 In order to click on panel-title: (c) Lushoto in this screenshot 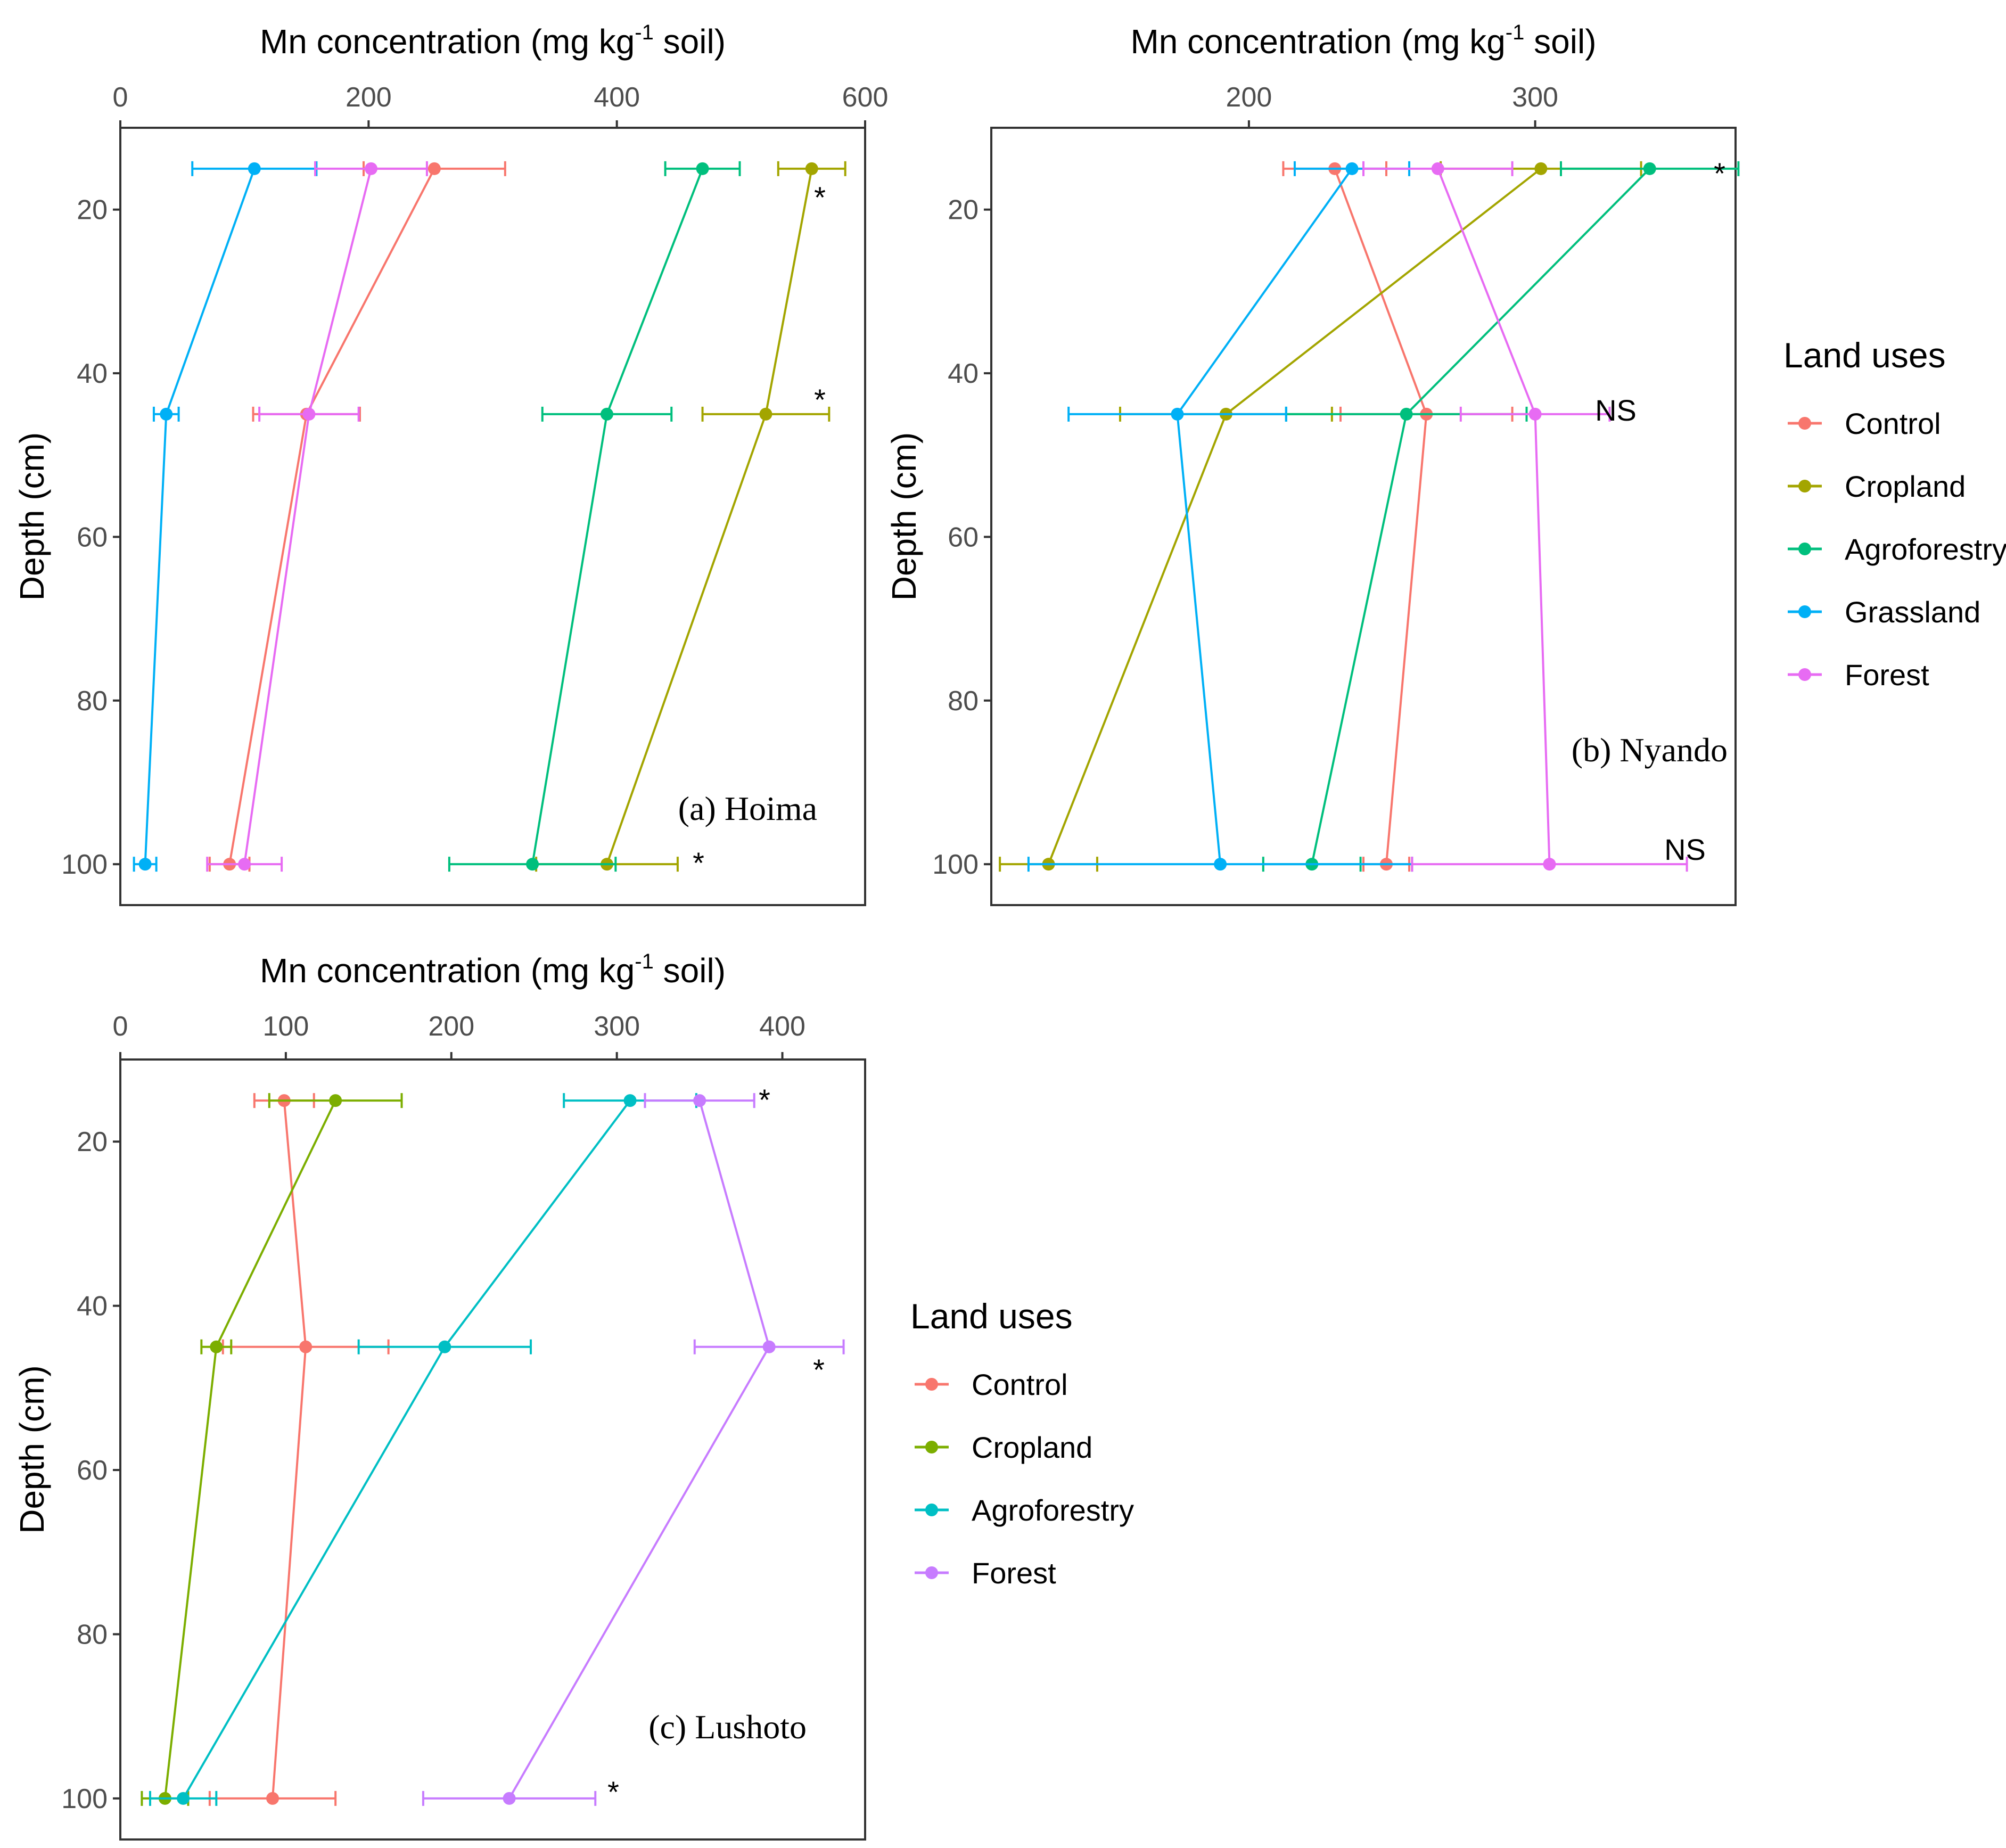, I will do `click(728, 1727)`.